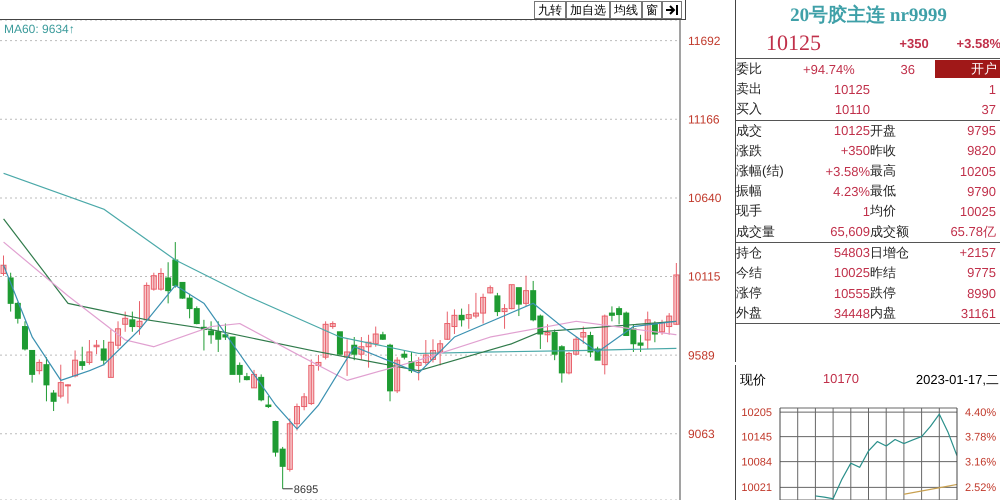 The height and width of the screenshot is (500, 1000). I want to click on text: 跌停, so click(883, 292).